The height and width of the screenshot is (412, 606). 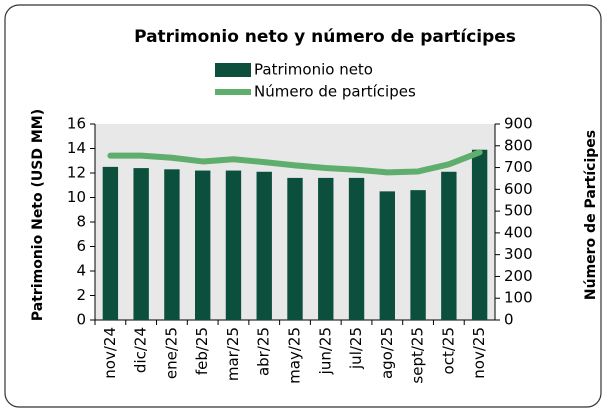 I want to click on y2-tick-label: 0, so click(x=509, y=320).